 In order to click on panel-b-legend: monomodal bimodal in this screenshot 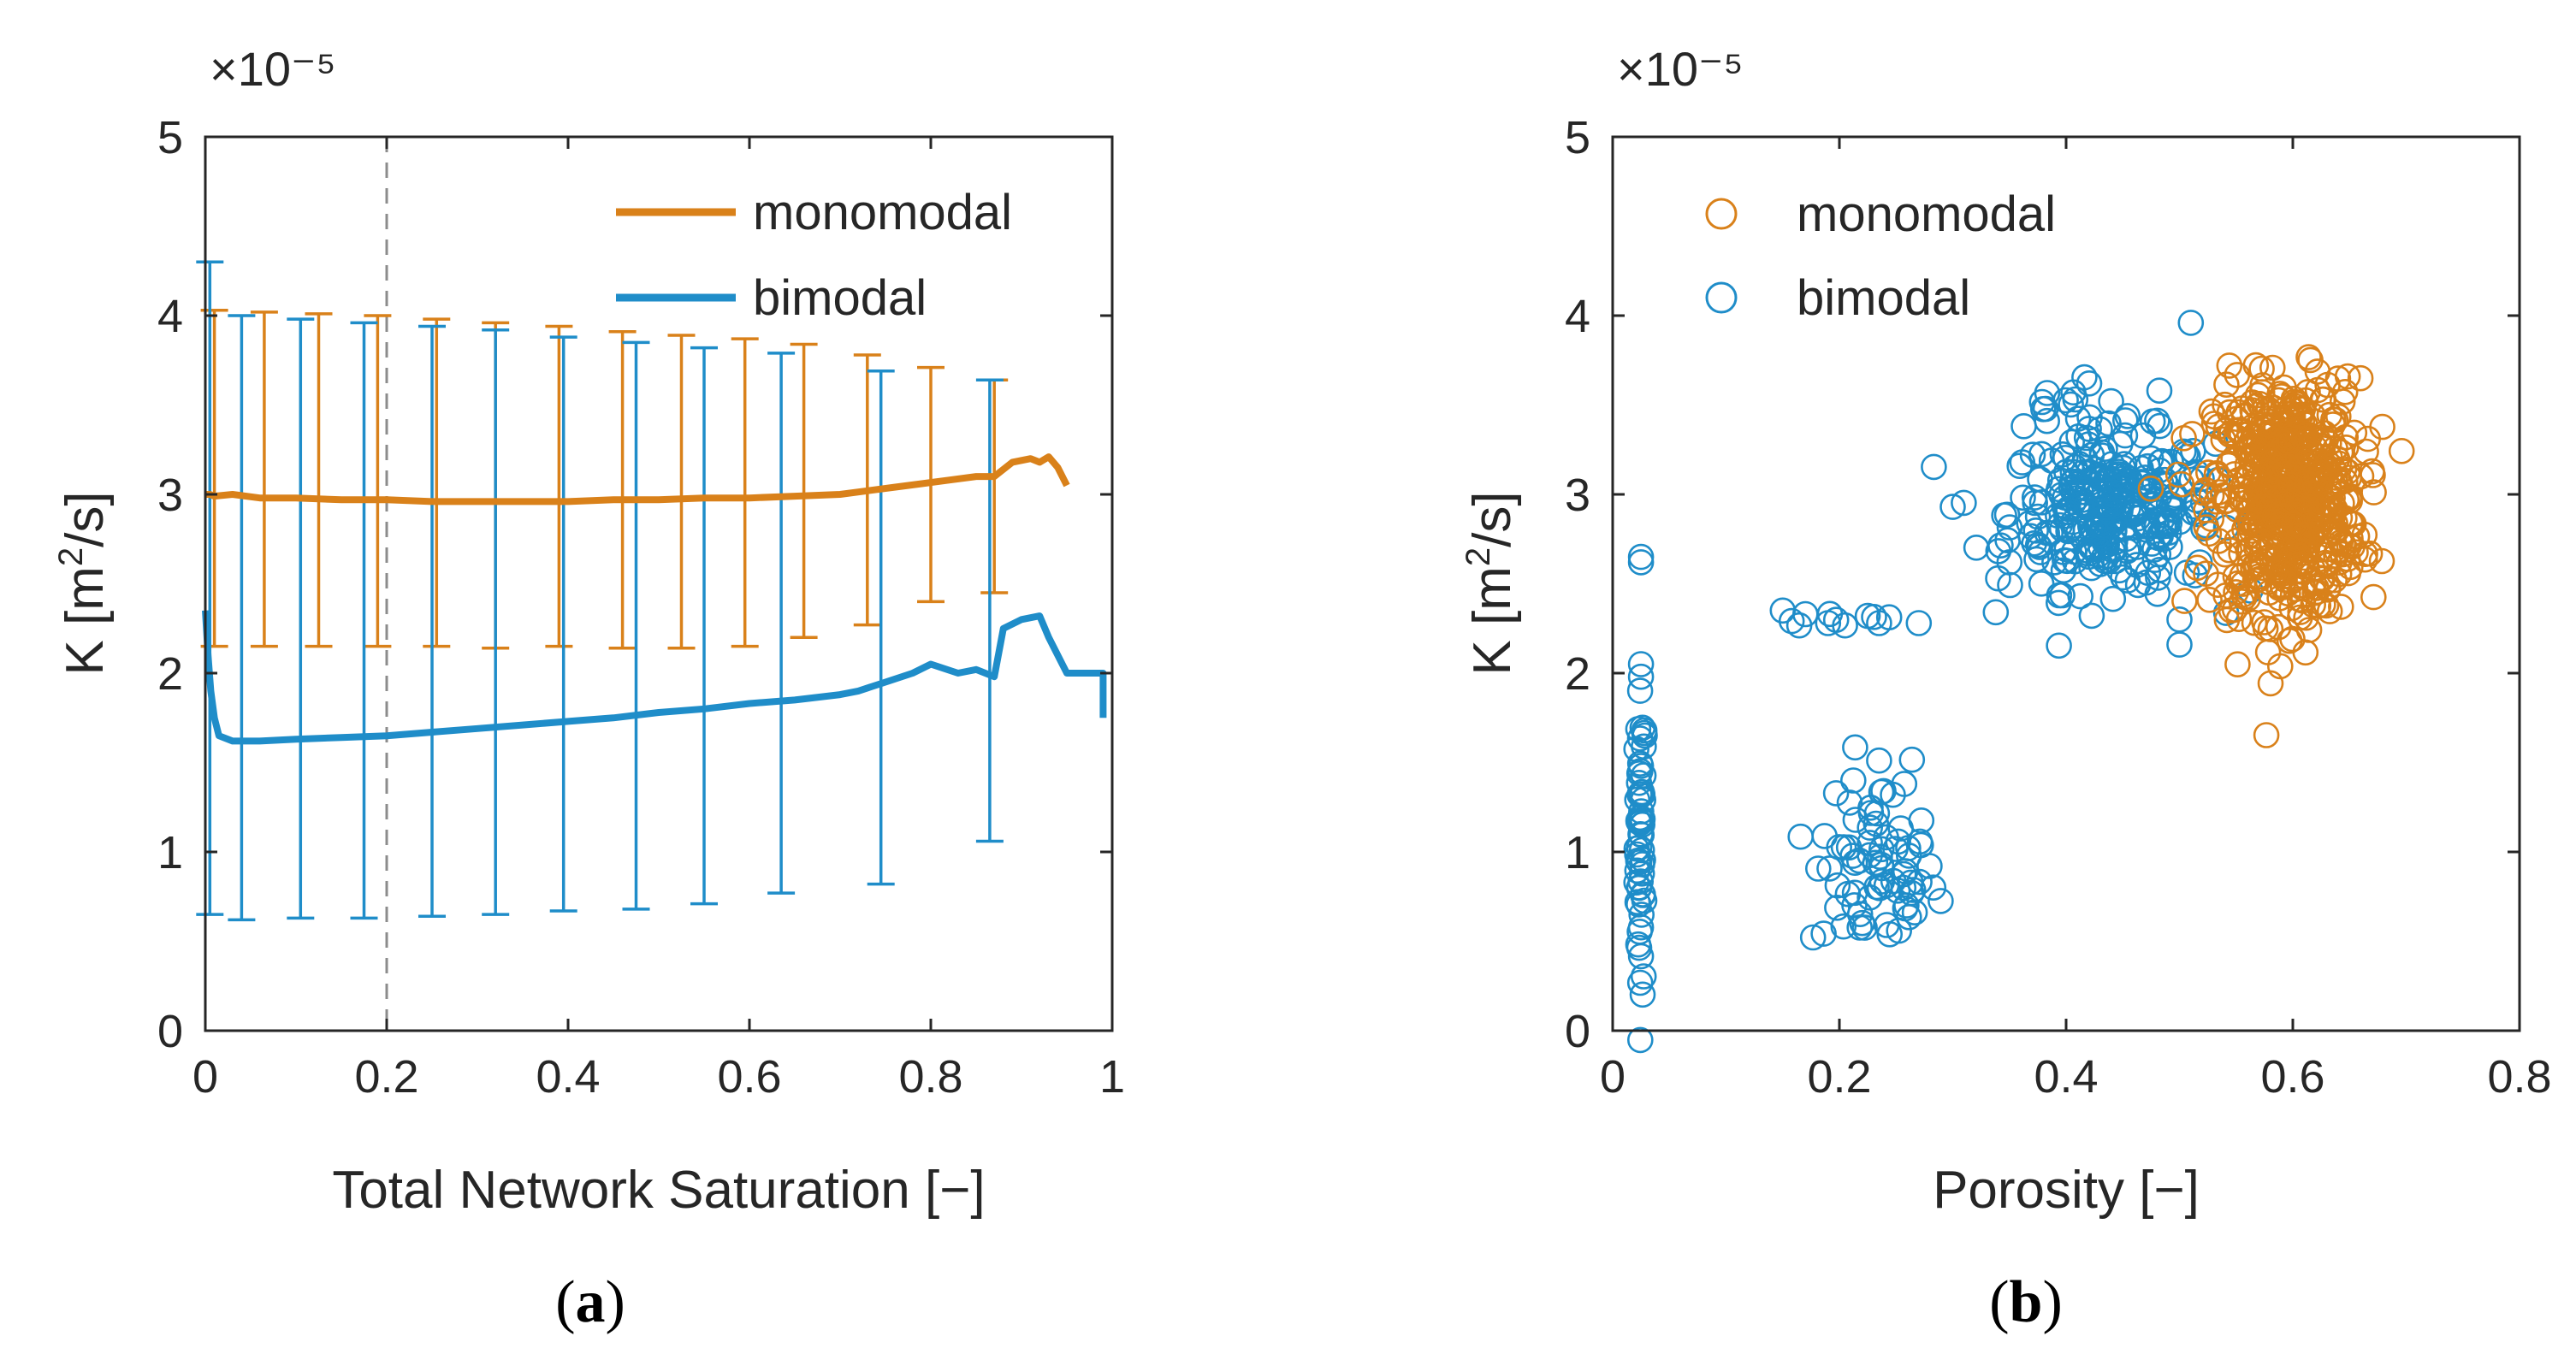, I will do `click(1880, 256)`.